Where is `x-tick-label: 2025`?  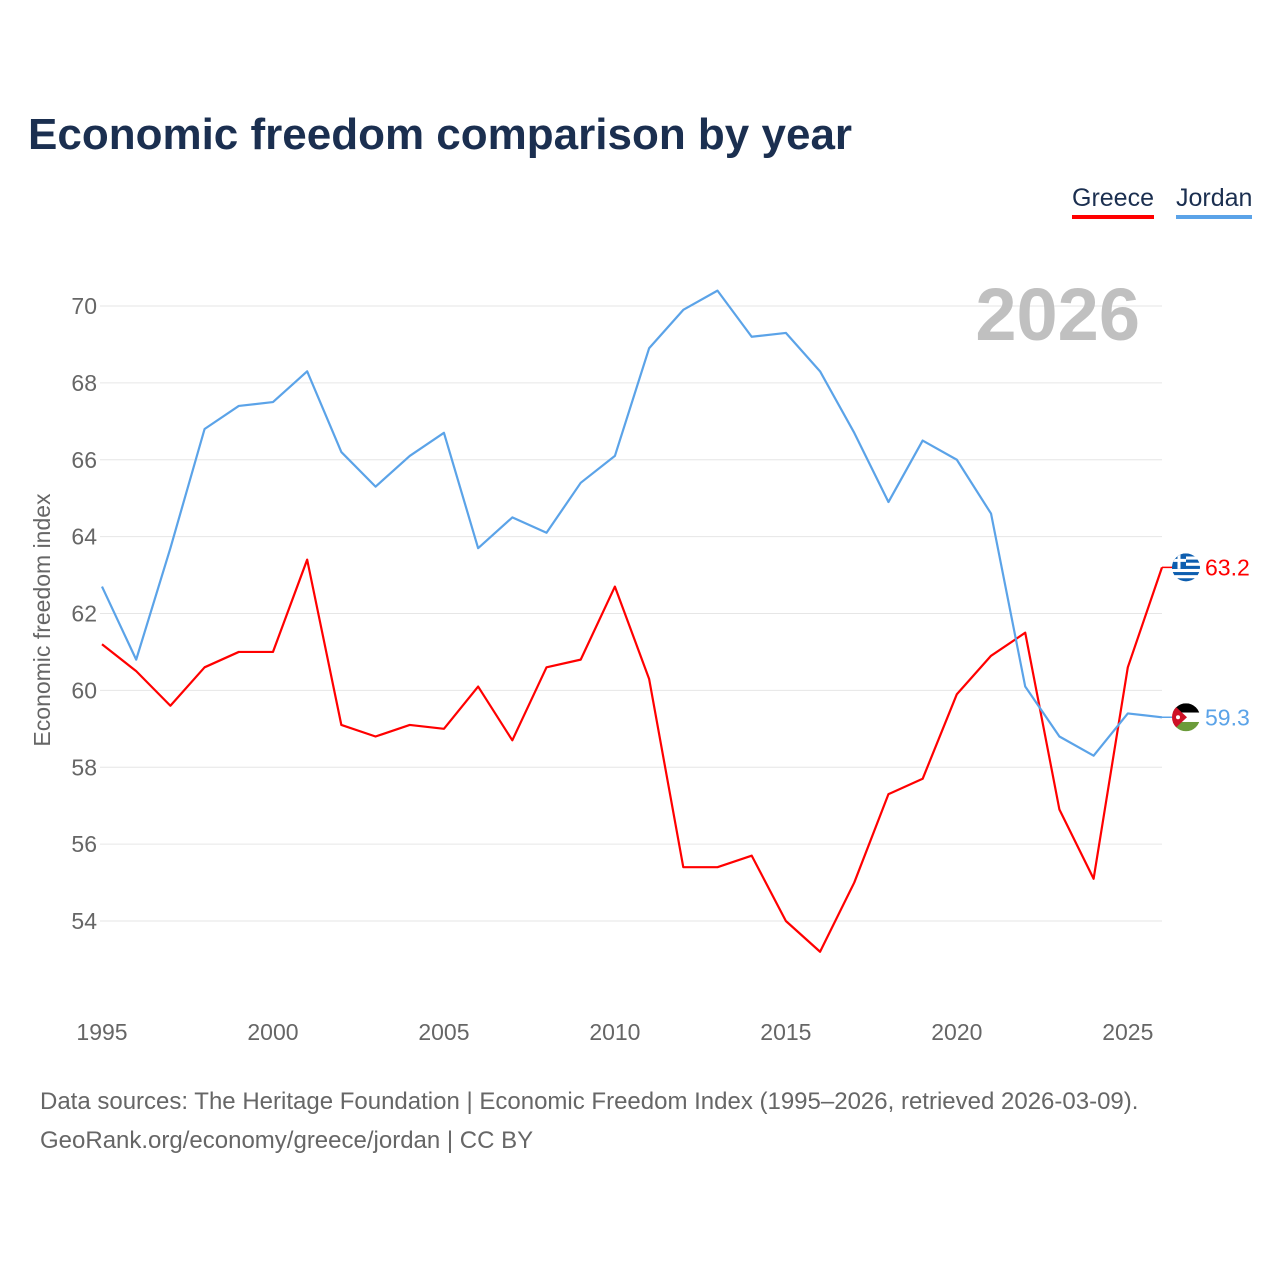 x-tick-label: 2025 is located at coordinates (1127, 1032).